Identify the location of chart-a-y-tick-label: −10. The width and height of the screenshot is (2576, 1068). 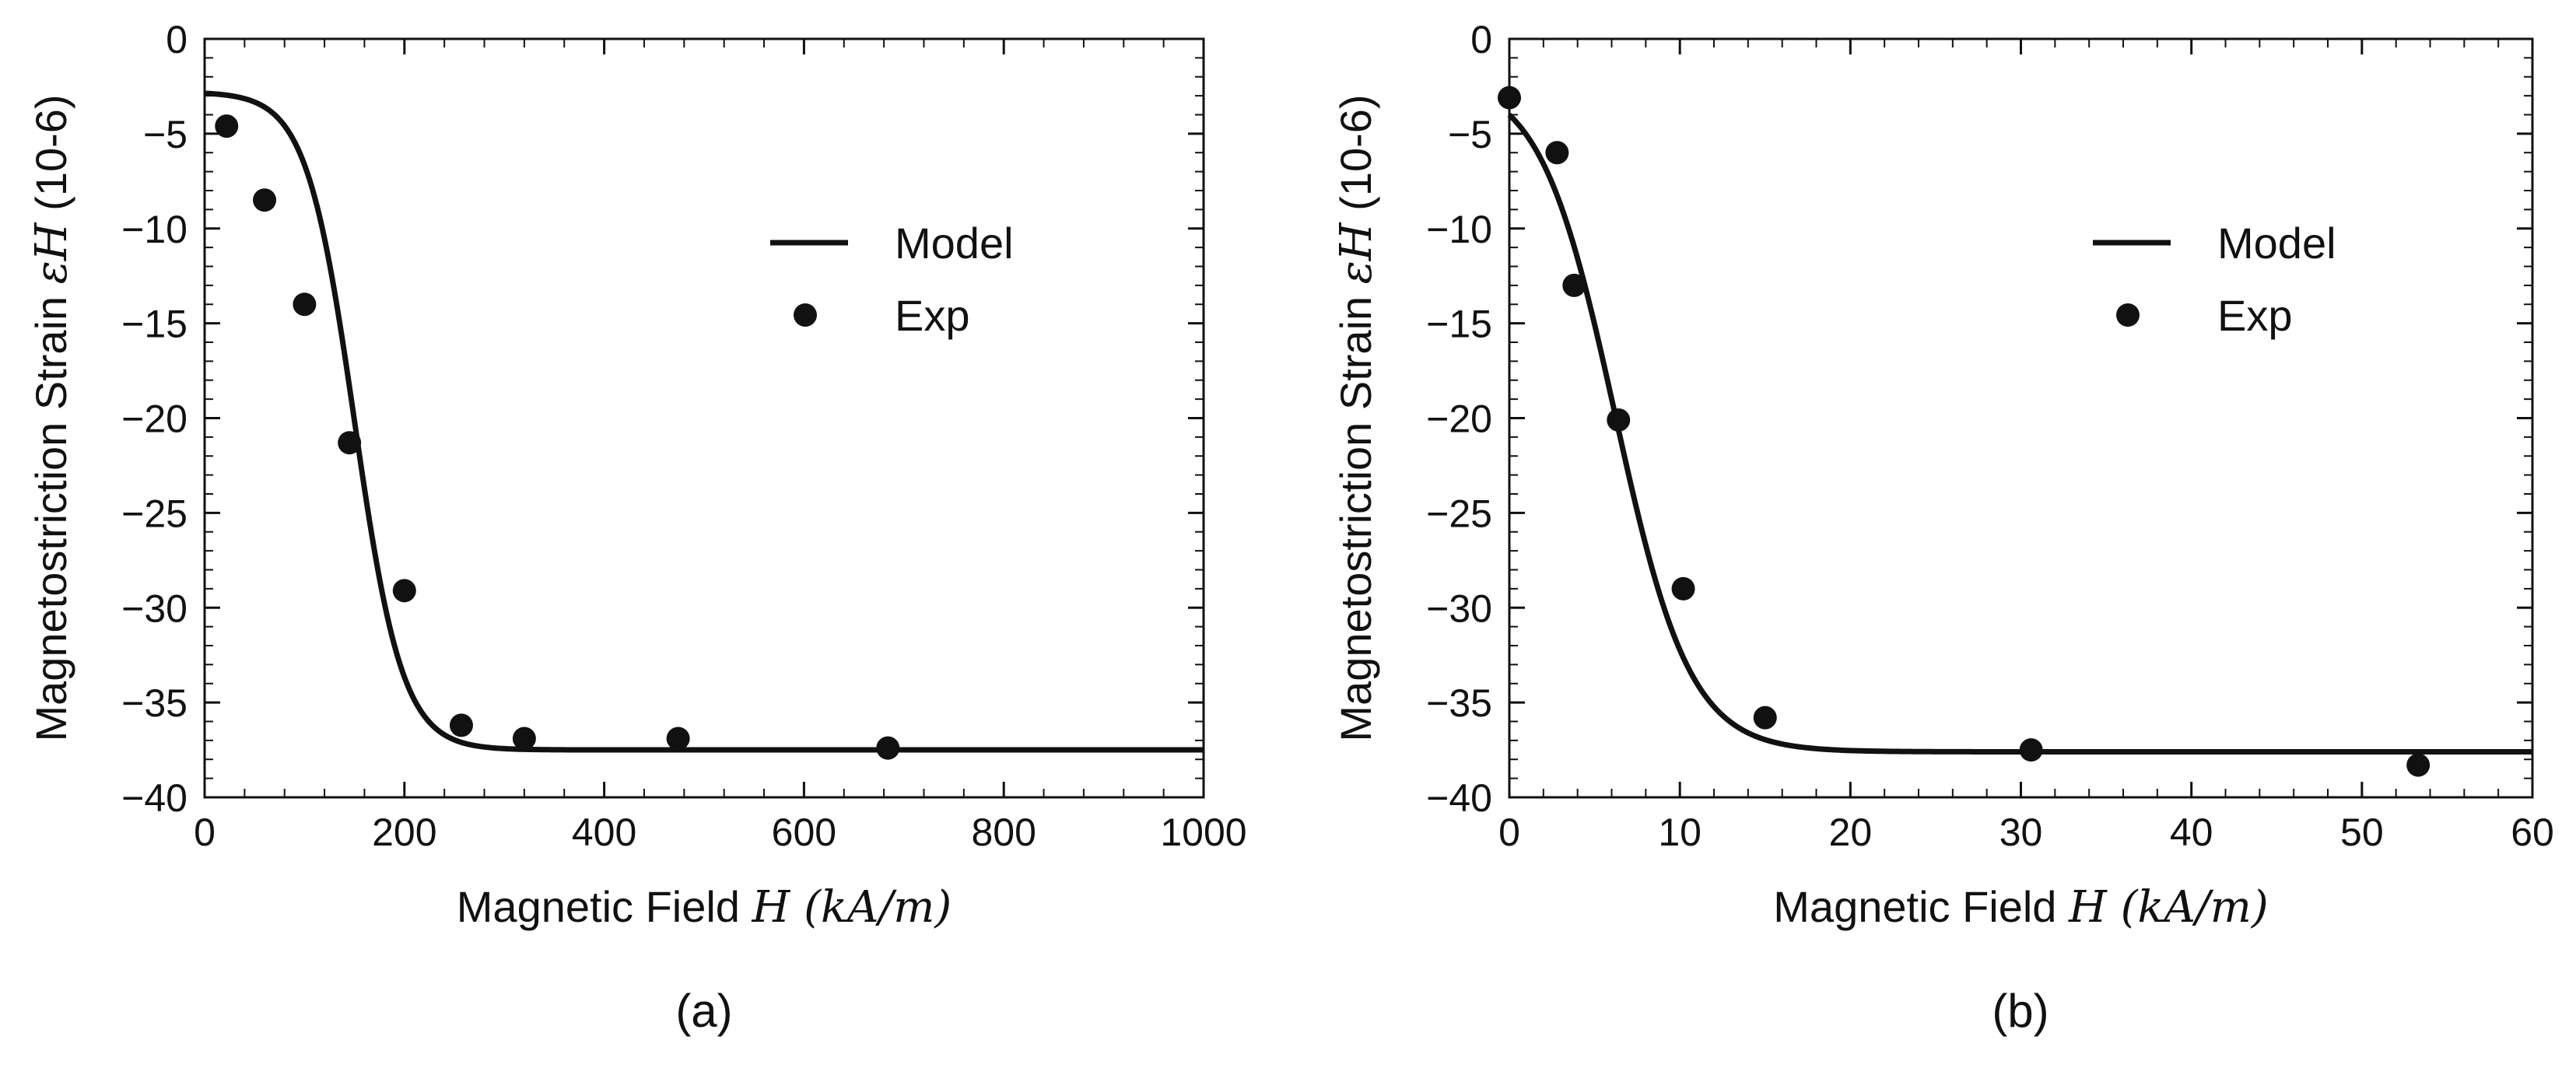
(154, 229).